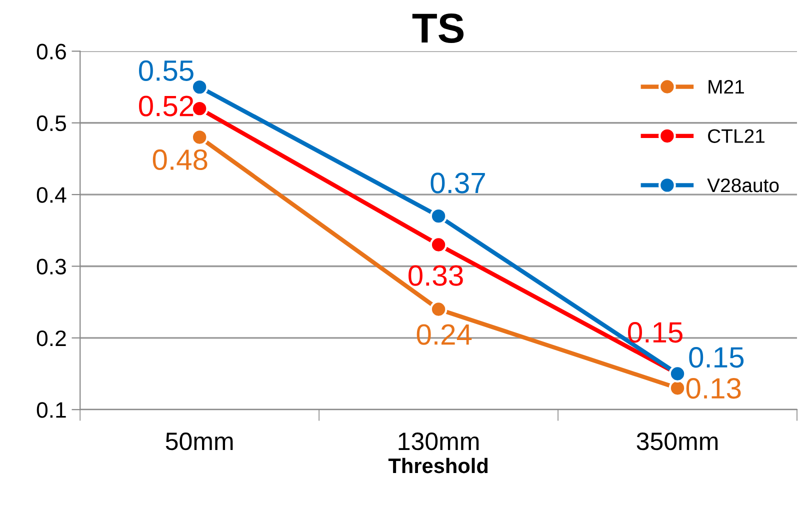 This screenshot has width=801, height=512. I want to click on y-tick-label: 0.1, so click(51, 410).